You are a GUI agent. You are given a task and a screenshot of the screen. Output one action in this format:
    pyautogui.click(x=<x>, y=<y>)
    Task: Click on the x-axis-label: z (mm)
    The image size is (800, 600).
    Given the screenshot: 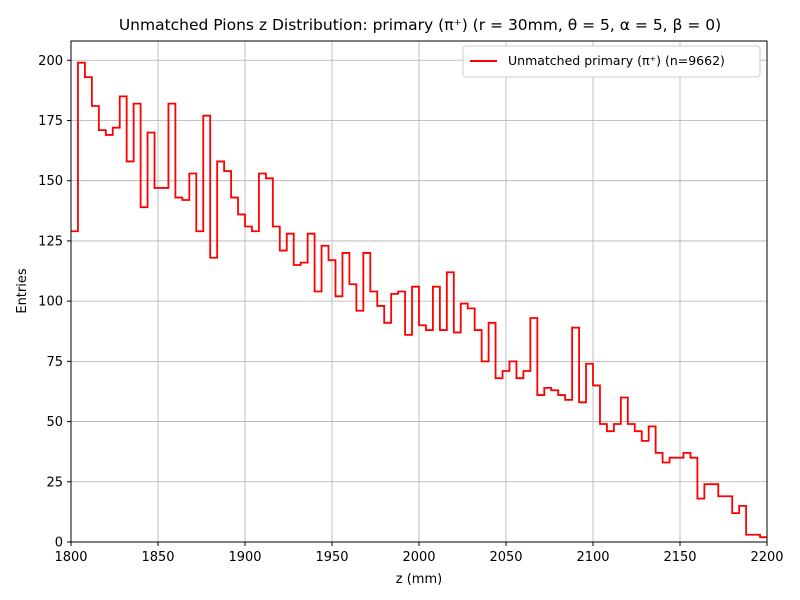 What is the action you would take?
    pyautogui.click(x=419, y=579)
    